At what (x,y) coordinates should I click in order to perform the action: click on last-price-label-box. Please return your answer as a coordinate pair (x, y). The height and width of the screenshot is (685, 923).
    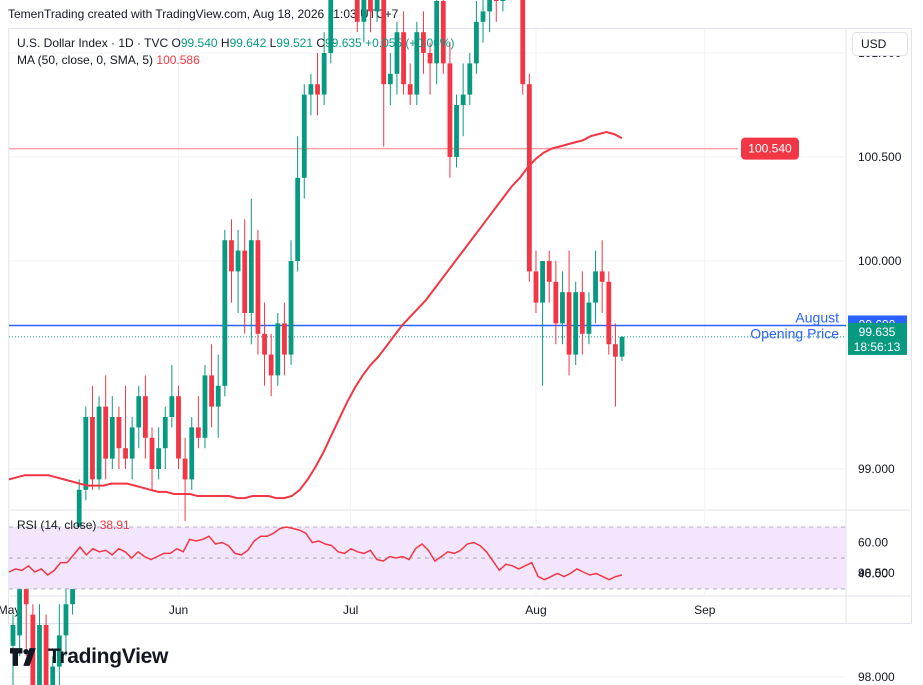
    Looking at the image, I should click on (877, 338).